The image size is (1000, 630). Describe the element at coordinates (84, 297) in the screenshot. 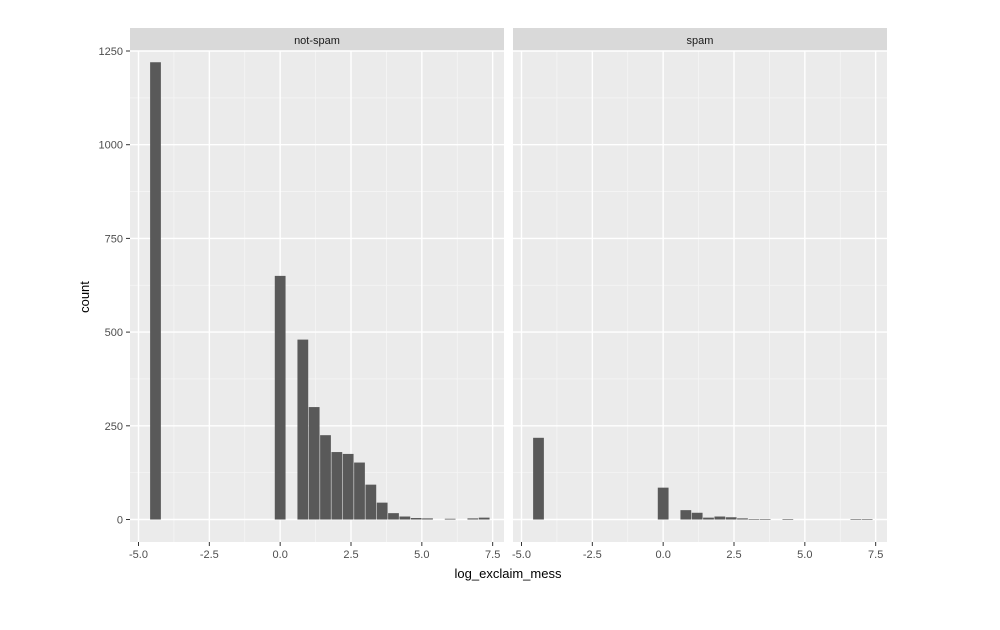

I see `y-axis-title: count` at that location.